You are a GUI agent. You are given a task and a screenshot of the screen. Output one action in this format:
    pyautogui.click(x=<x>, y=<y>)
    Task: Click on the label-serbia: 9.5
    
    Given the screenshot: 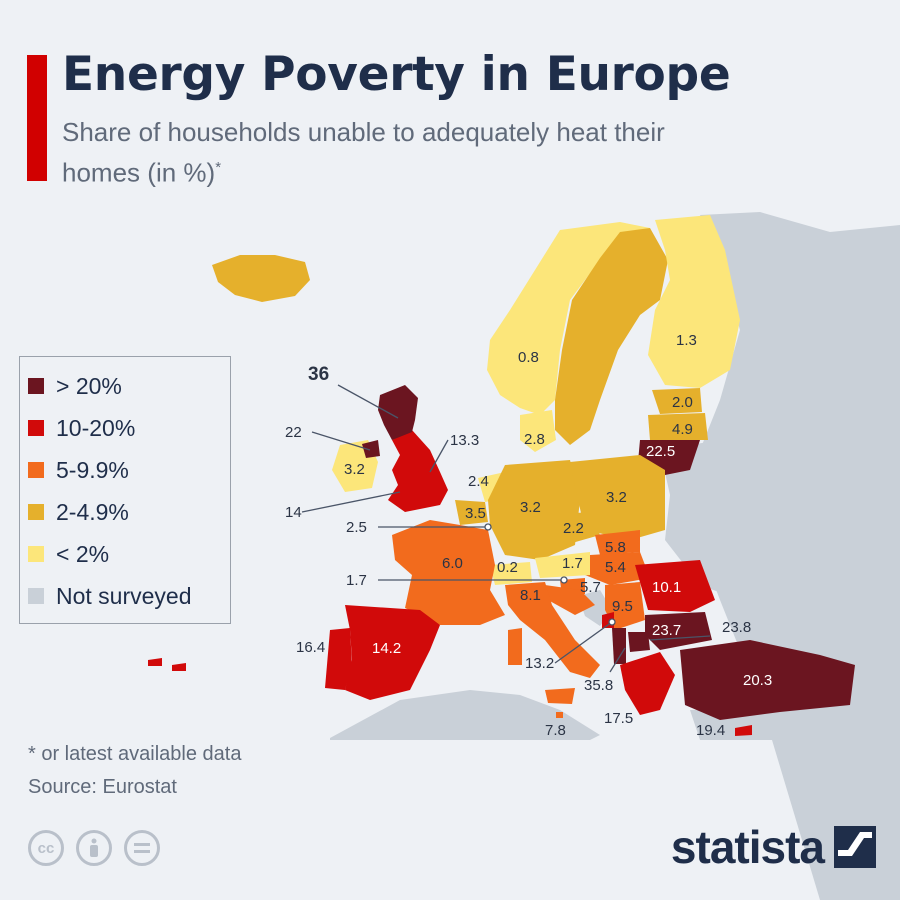 What is the action you would take?
    pyautogui.click(x=622, y=606)
    